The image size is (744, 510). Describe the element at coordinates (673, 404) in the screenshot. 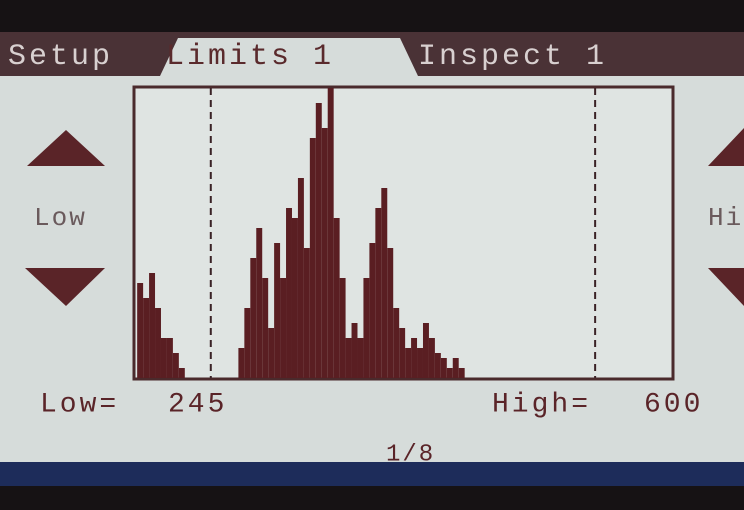

I see `high-value: 600` at that location.